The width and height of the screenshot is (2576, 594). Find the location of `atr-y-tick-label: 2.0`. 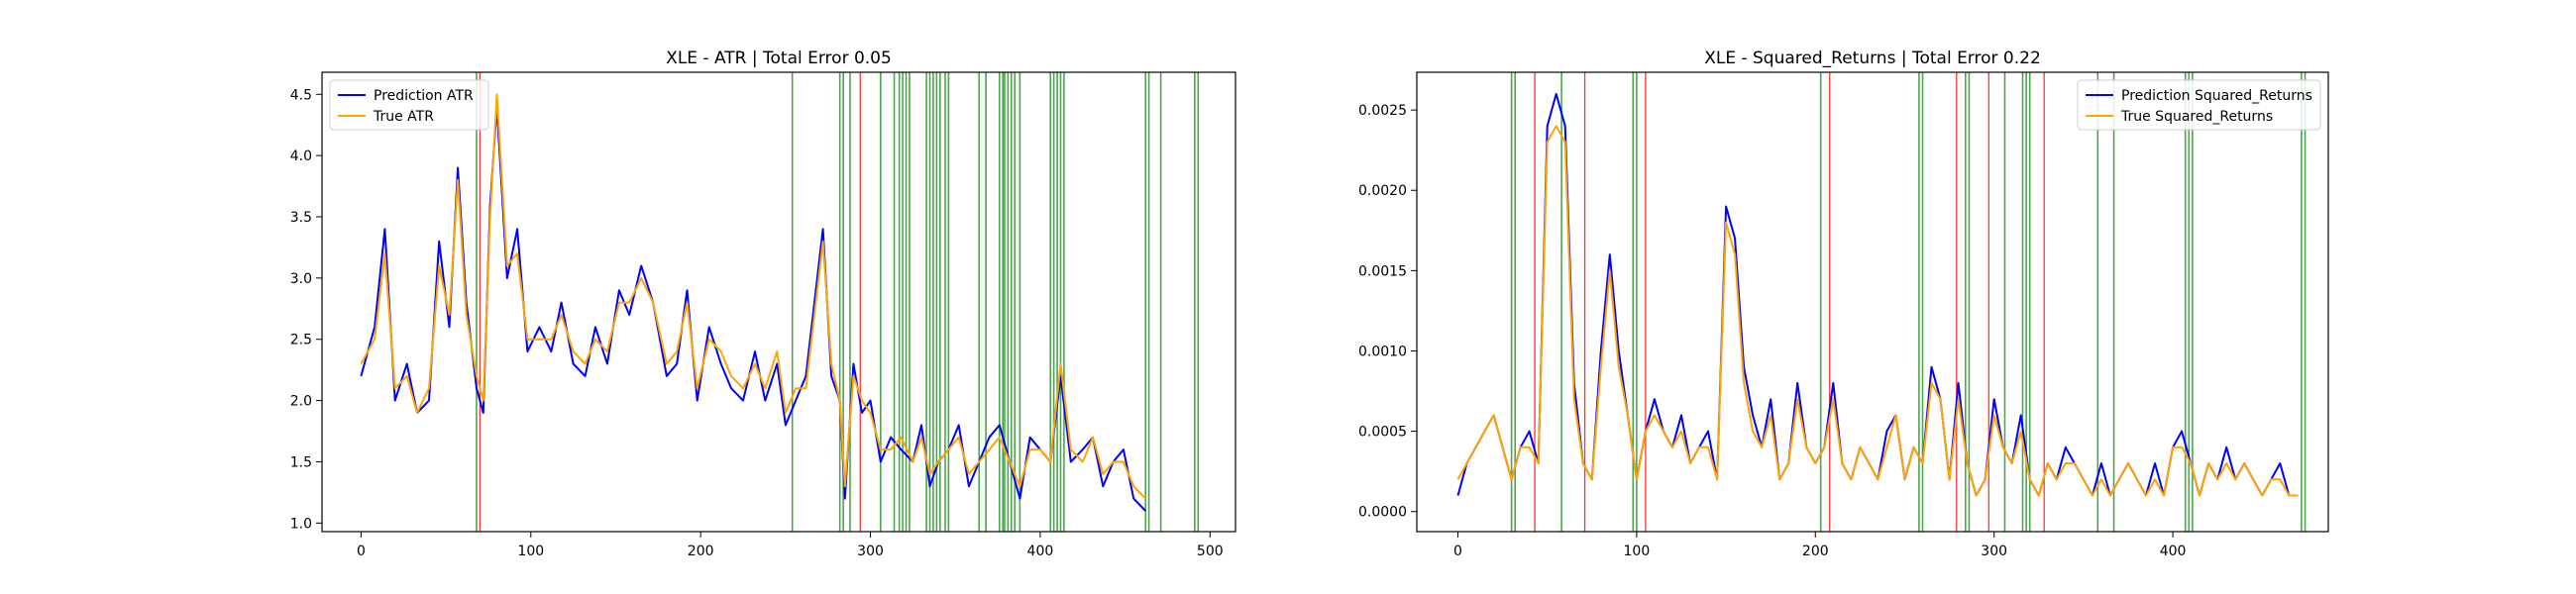

atr-y-tick-label: 2.0 is located at coordinates (301, 402).